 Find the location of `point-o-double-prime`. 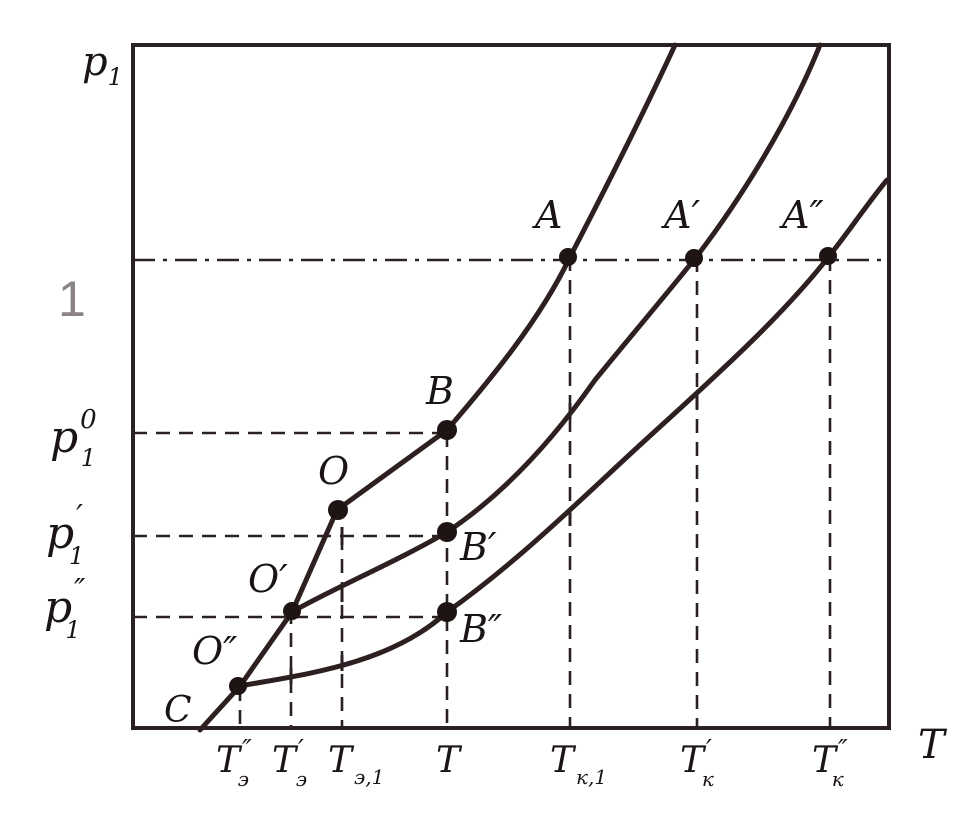

point-o-double-prime is located at coordinates (238, 686).